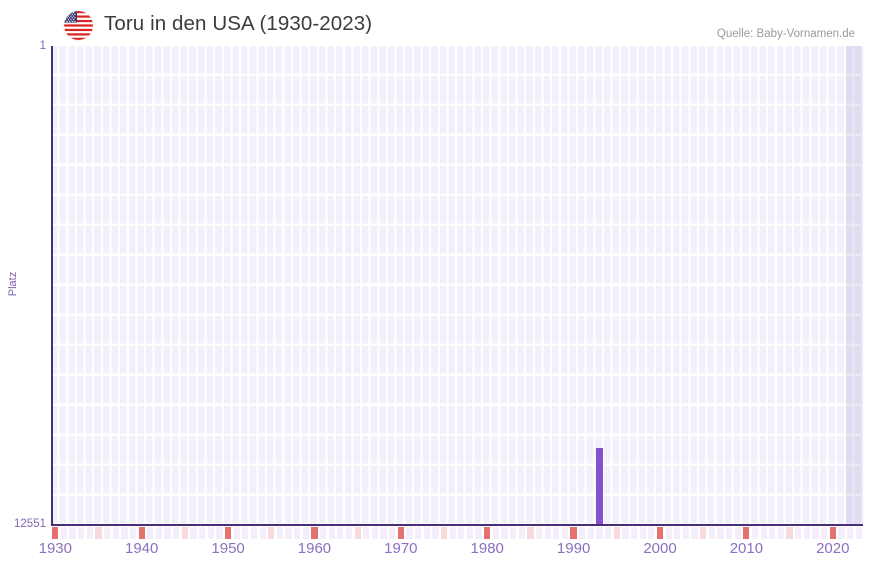  Describe the element at coordinates (573, 548) in the screenshot. I see `x-axis-tick-label: 1990` at that location.